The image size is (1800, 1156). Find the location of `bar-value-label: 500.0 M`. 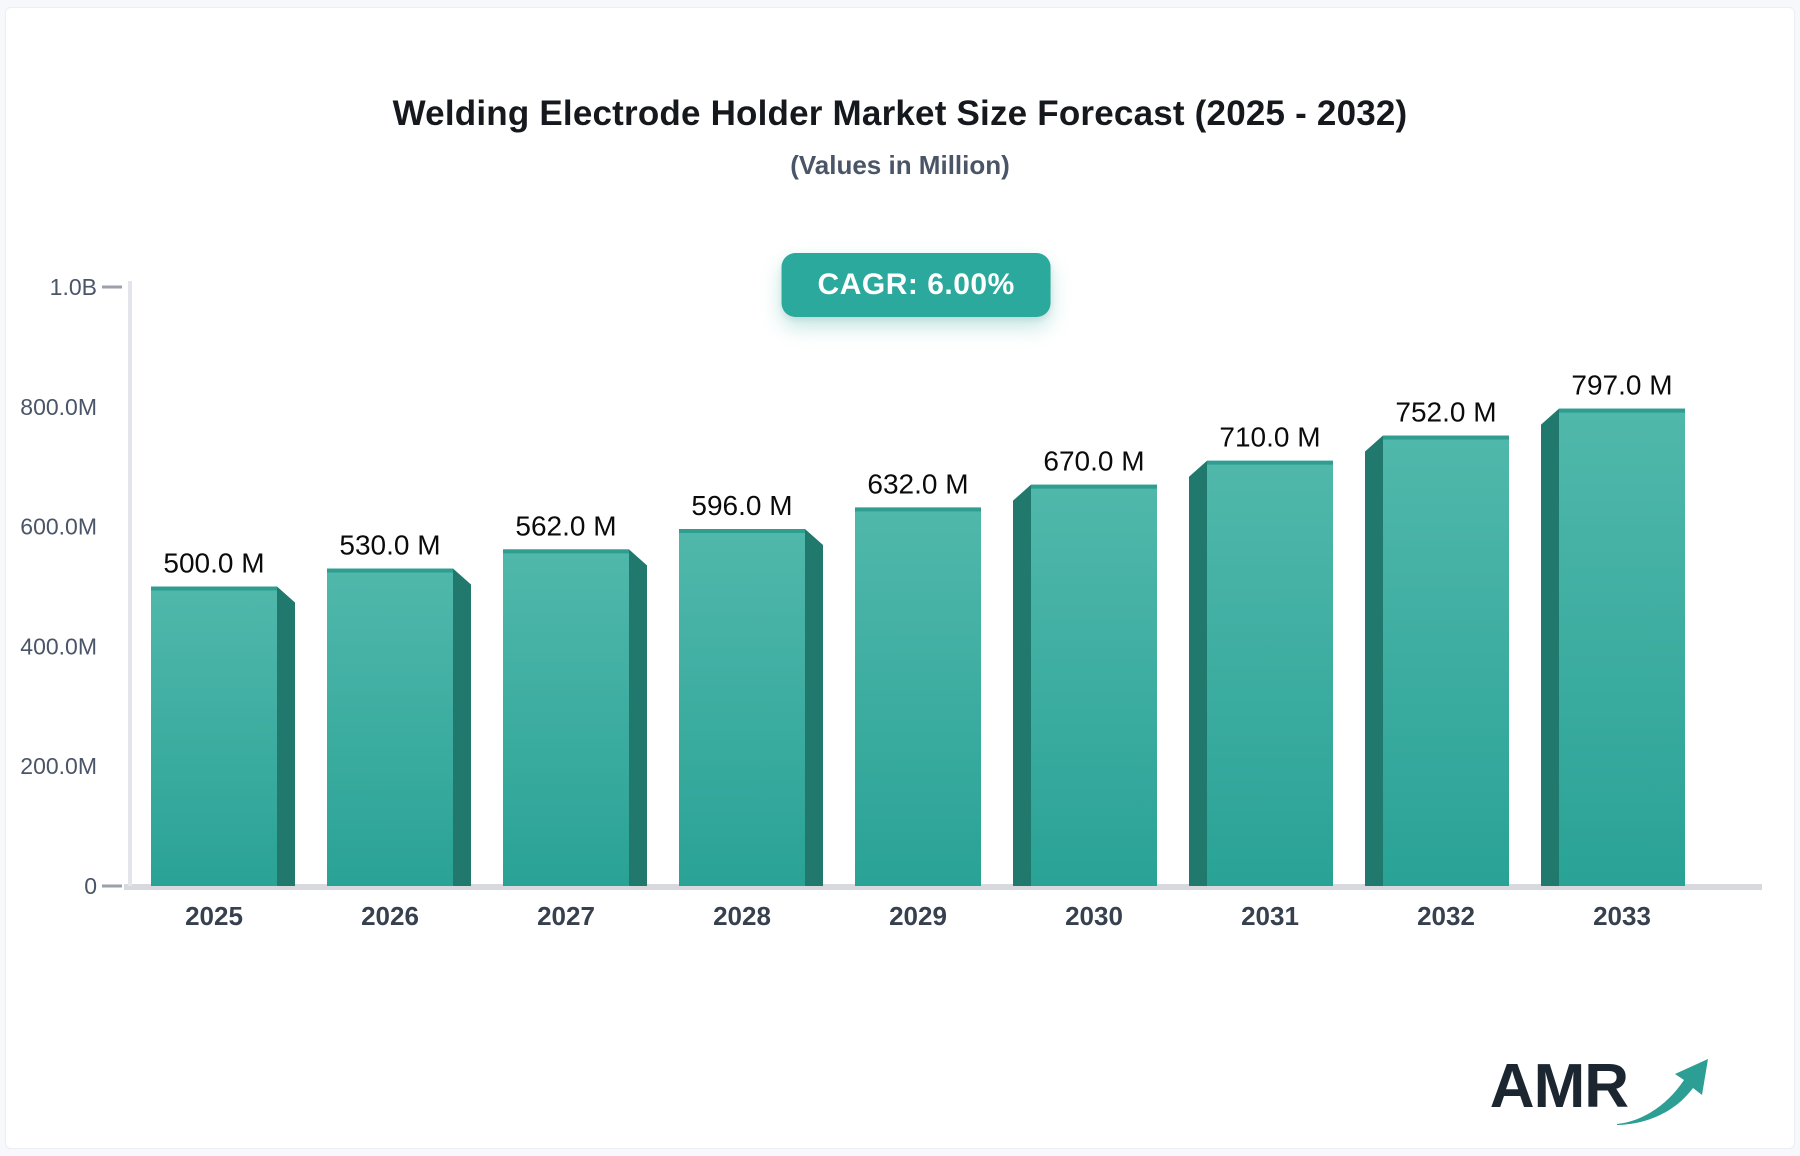

bar-value-label: 500.0 M is located at coordinates (213, 563).